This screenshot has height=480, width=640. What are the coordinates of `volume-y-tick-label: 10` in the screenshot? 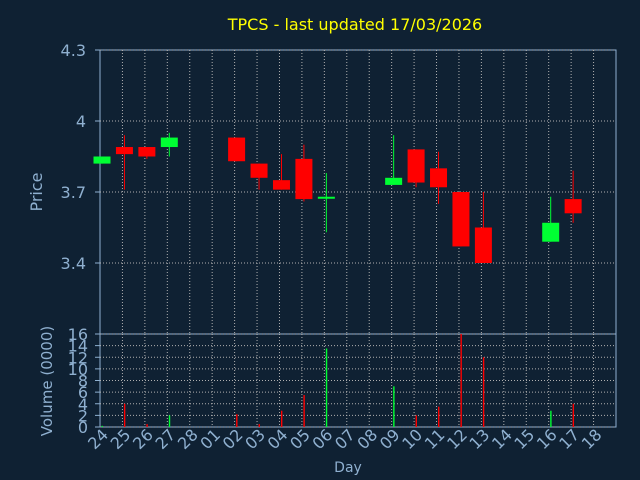 It's located at (78, 369).